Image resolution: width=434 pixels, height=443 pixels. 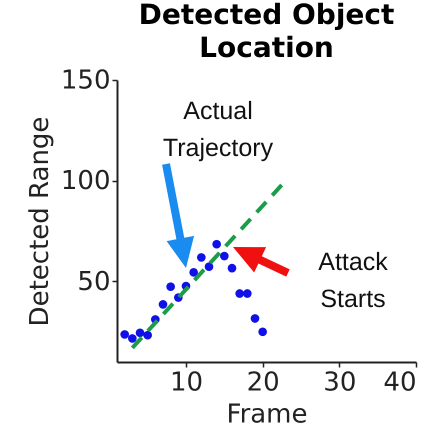 I want to click on x-tick-label: 40, so click(x=399, y=383).